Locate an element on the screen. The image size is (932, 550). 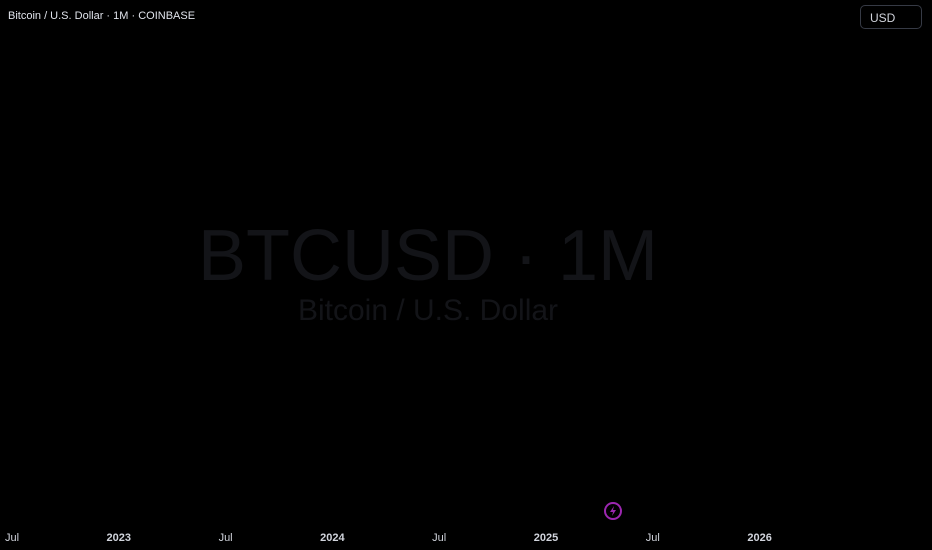
currency-button: USD is located at coordinates (891, 17).